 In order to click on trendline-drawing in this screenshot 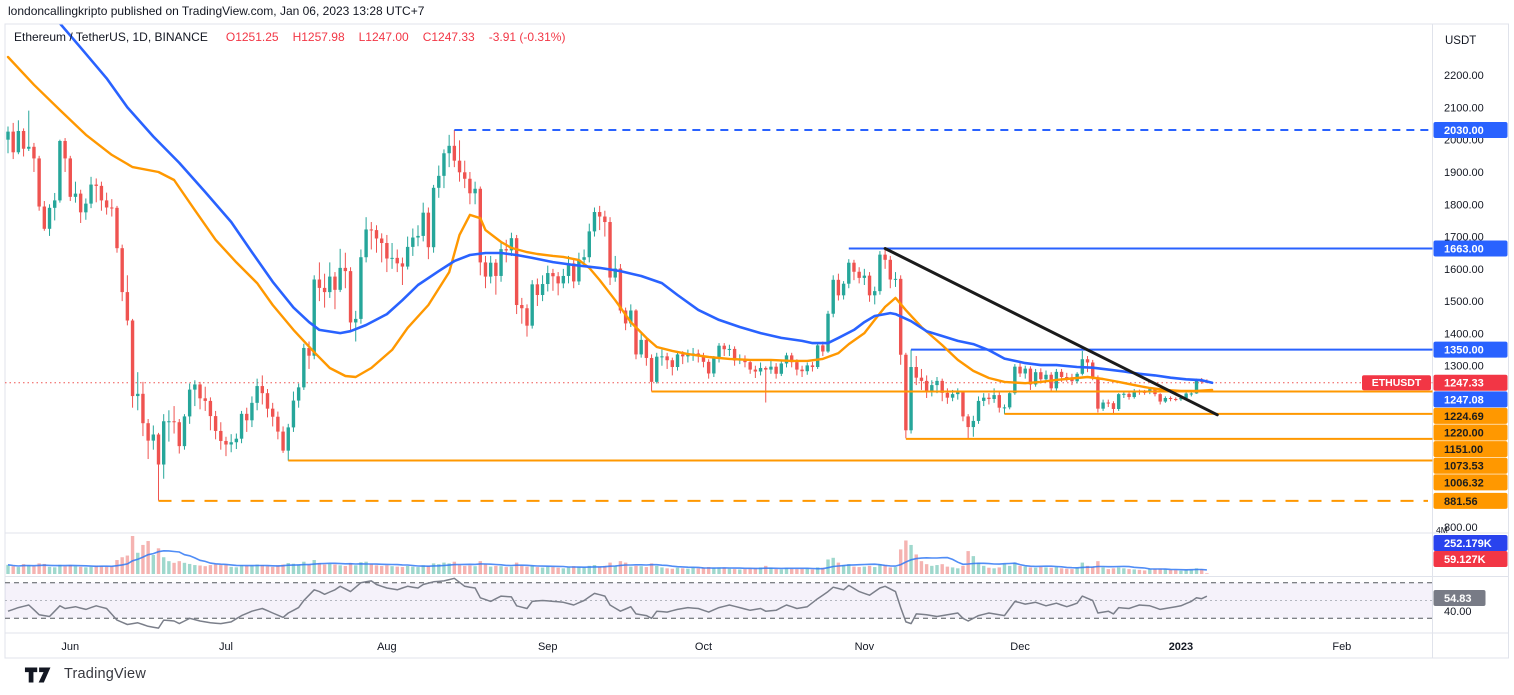, I will do `click(1051, 332)`.